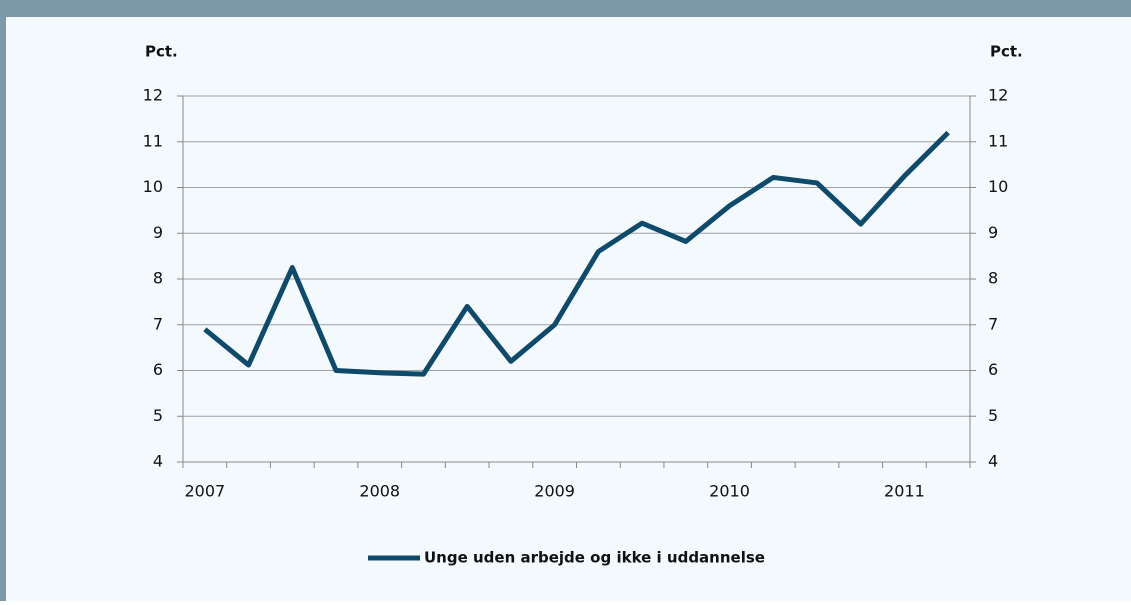 The height and width of the screenshot is (605, 1131). Describe the element at coordinates (993, 461) in the screenshot. I see `y2-tick-label: 4` at that location.